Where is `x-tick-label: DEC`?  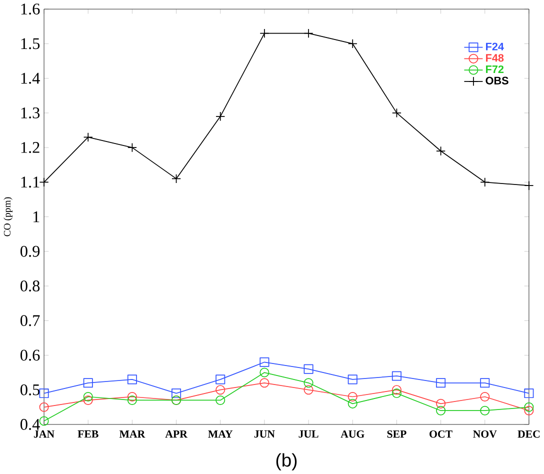
x-tick-label: DEC is located at coordinates (529, 434).